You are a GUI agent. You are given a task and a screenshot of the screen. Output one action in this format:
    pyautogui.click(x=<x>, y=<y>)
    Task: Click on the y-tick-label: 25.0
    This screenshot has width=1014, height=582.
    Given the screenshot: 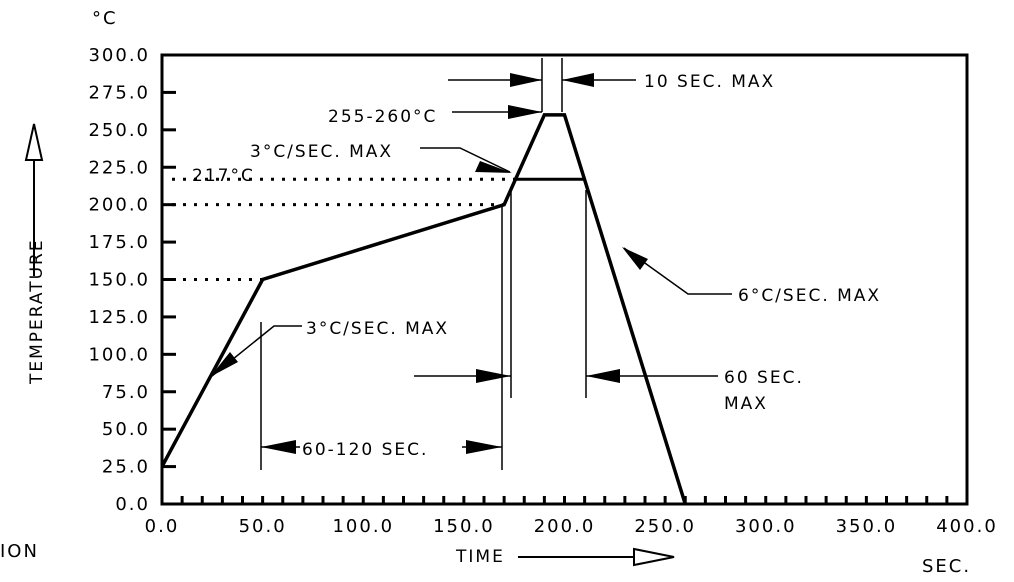 What is the action you would take?
    pyautogui.click(x=126, y=467)
    